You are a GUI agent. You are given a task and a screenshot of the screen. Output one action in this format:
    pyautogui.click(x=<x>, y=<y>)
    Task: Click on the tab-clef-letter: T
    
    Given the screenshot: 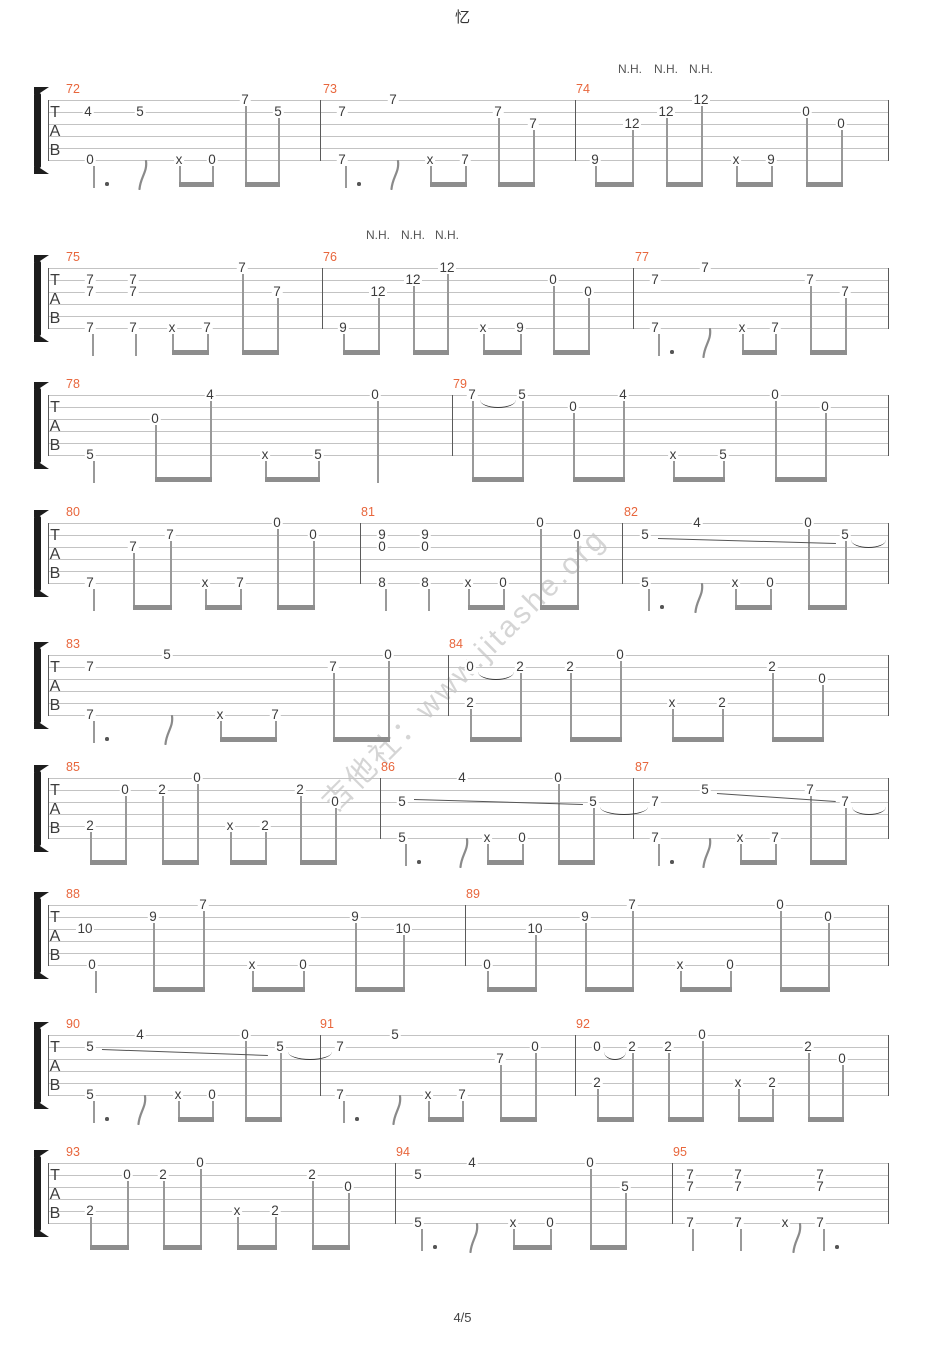 What is the action you would take?
    pyautogui.click(x=55, y=407)
    